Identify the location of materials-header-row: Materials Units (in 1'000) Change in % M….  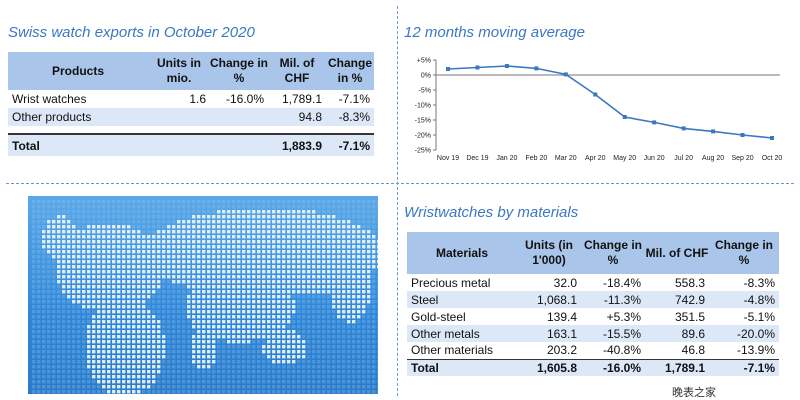
(593, 253).